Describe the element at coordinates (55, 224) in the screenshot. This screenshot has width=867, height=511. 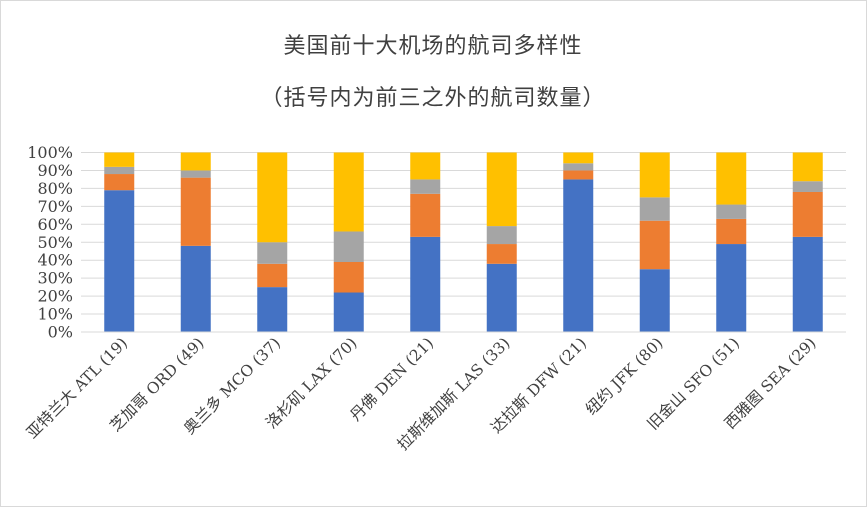
I see `y-tick-label: 60%` at that location.